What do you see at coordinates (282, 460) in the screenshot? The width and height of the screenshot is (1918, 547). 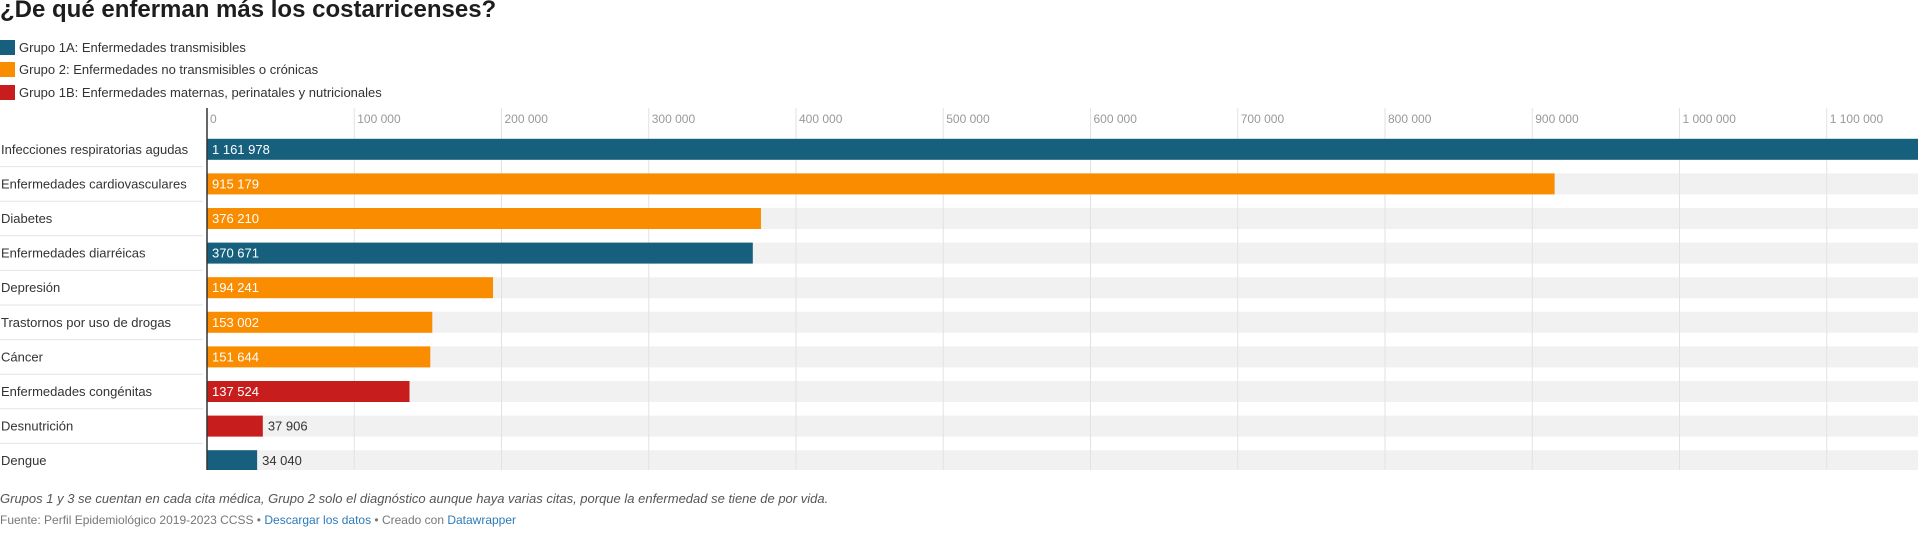 I see `value-label: 34 040` at bounding box center [282, 460].